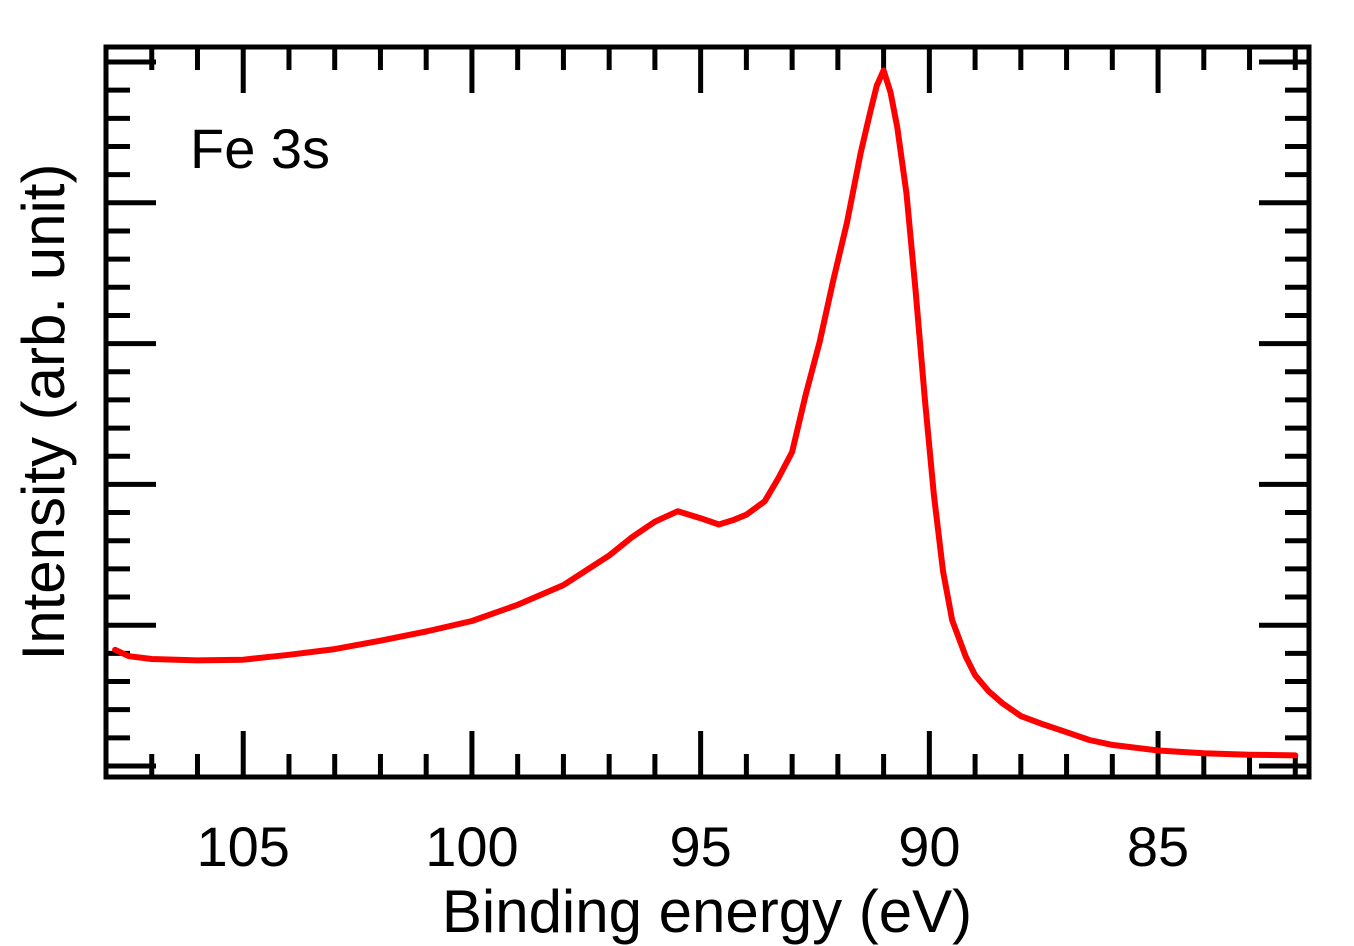 This screenshot has height=946, width=1354. What do you see at coordinates (929, 846) in the screenshot?
I see `x-tick-label: 90` at bounding box center [929, 846].